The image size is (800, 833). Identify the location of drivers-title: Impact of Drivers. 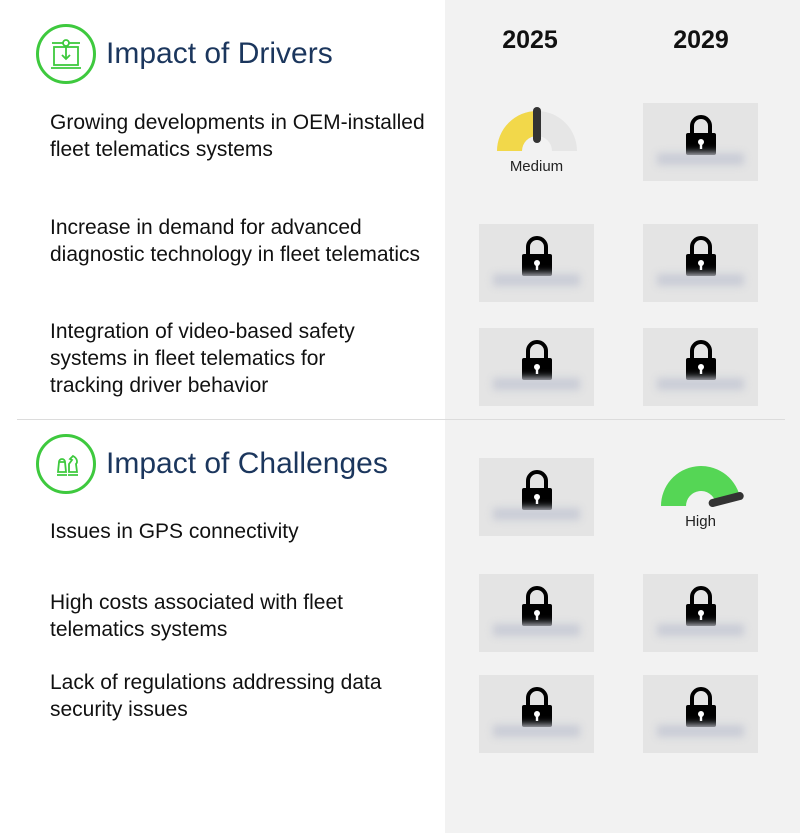
(219, 53).